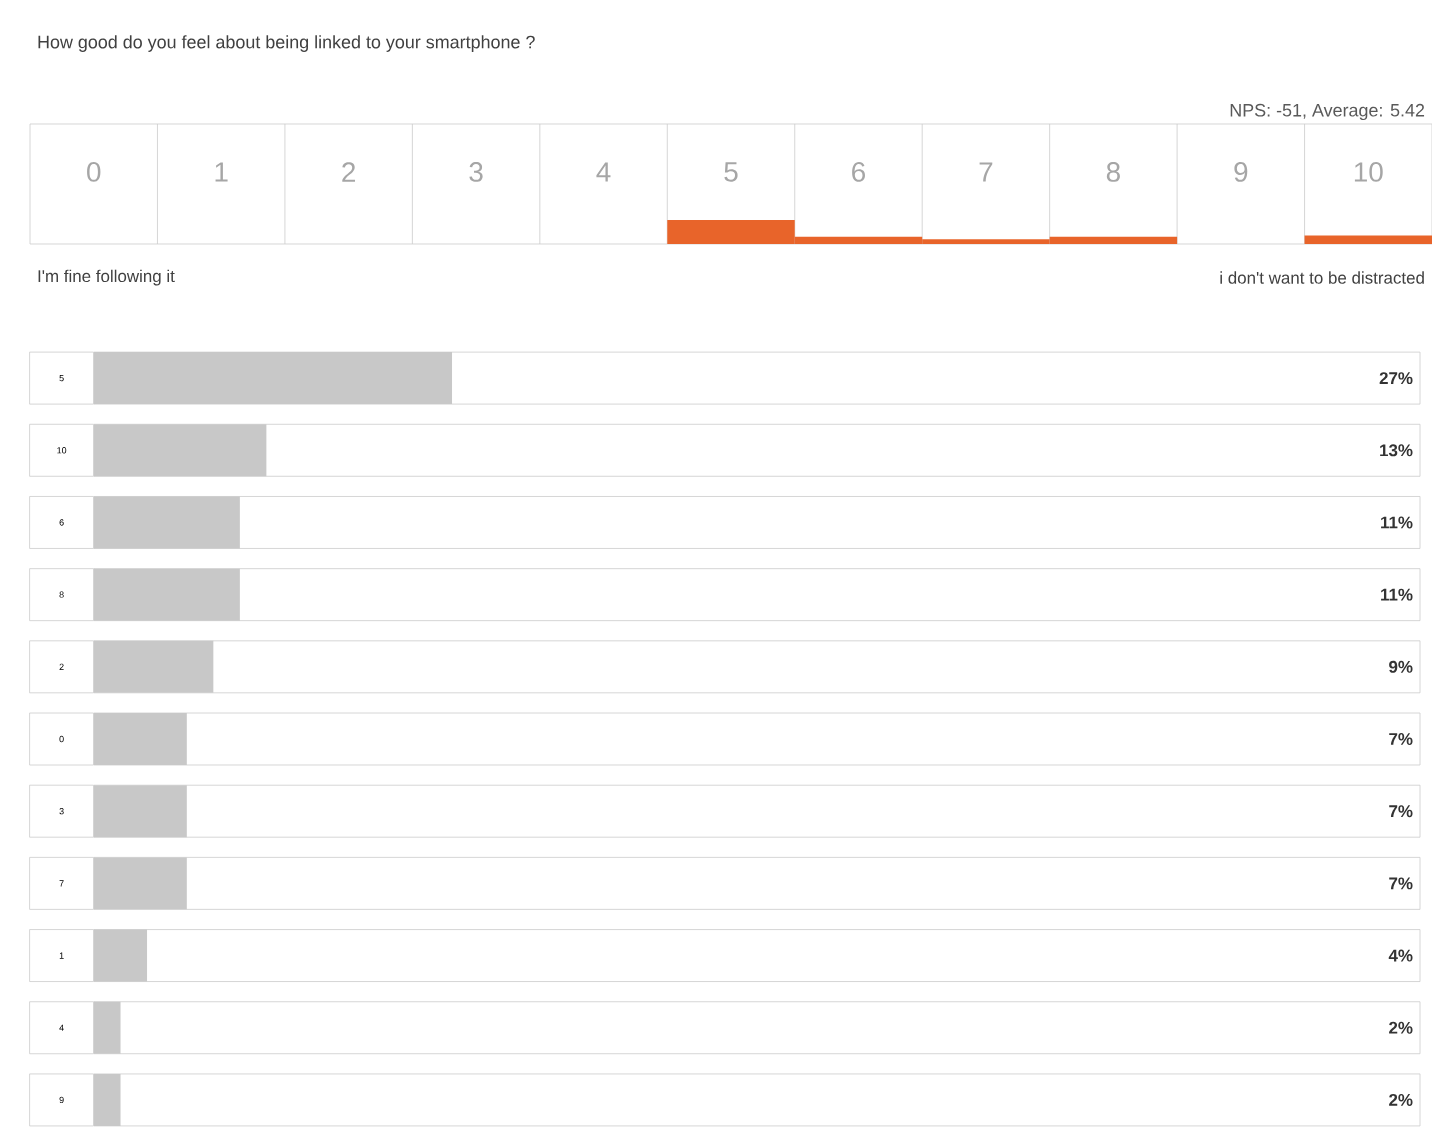 This screenshot has height=1136, width=1432. Describe the element at coordinates (286, 43) in the screenshot. I see `chart-title: How good do you feel about being linked to your smartphone ?` at that location.